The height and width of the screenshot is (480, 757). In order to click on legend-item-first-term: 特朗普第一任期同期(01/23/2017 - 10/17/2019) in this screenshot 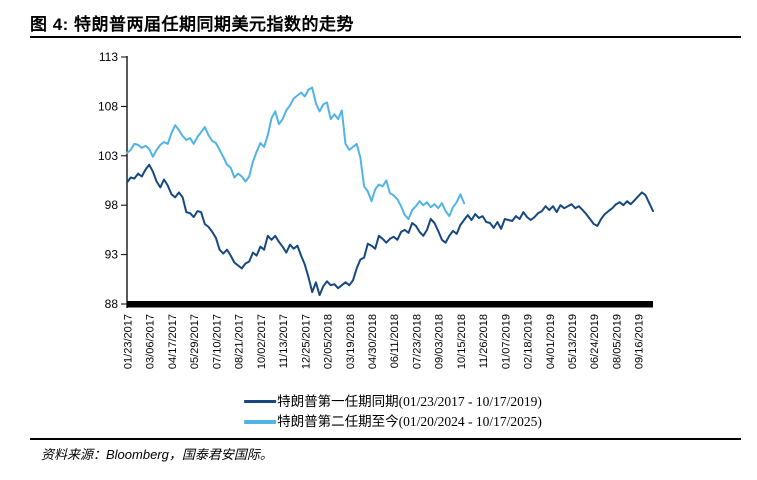, I will do `click(393, 401)`.